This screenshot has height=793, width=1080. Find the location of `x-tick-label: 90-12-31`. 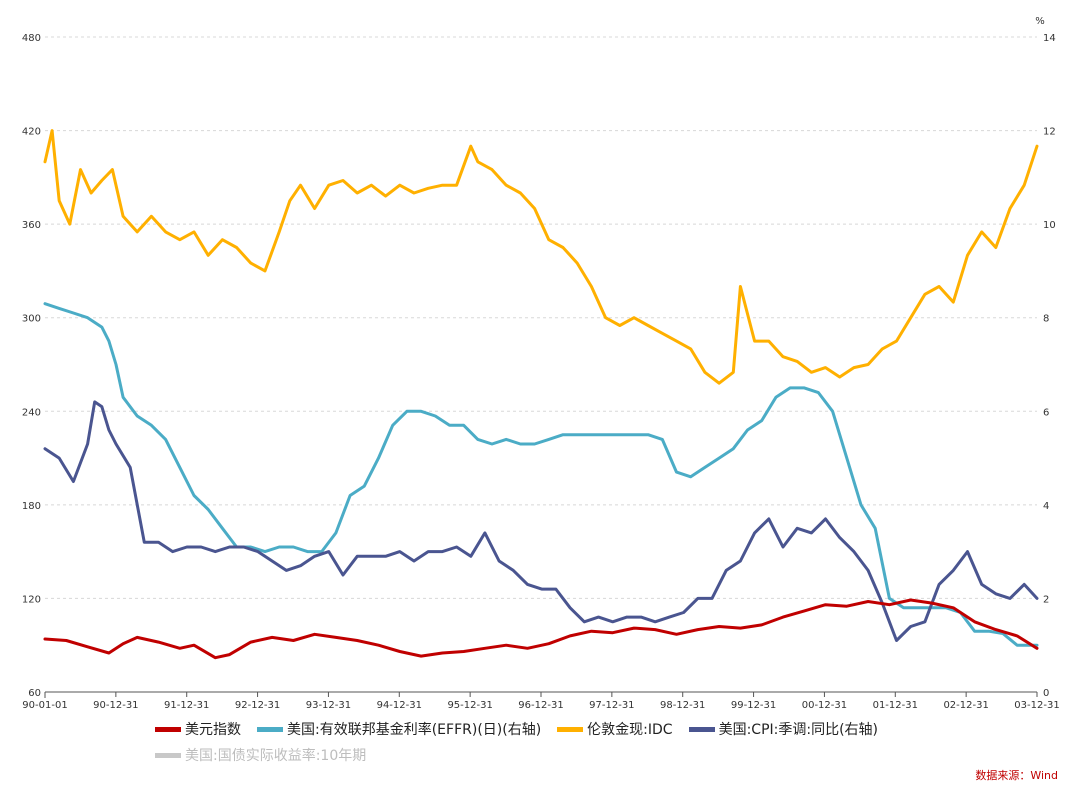

x-tick-label: 90-12-31 is located at coordinates (115, 705).